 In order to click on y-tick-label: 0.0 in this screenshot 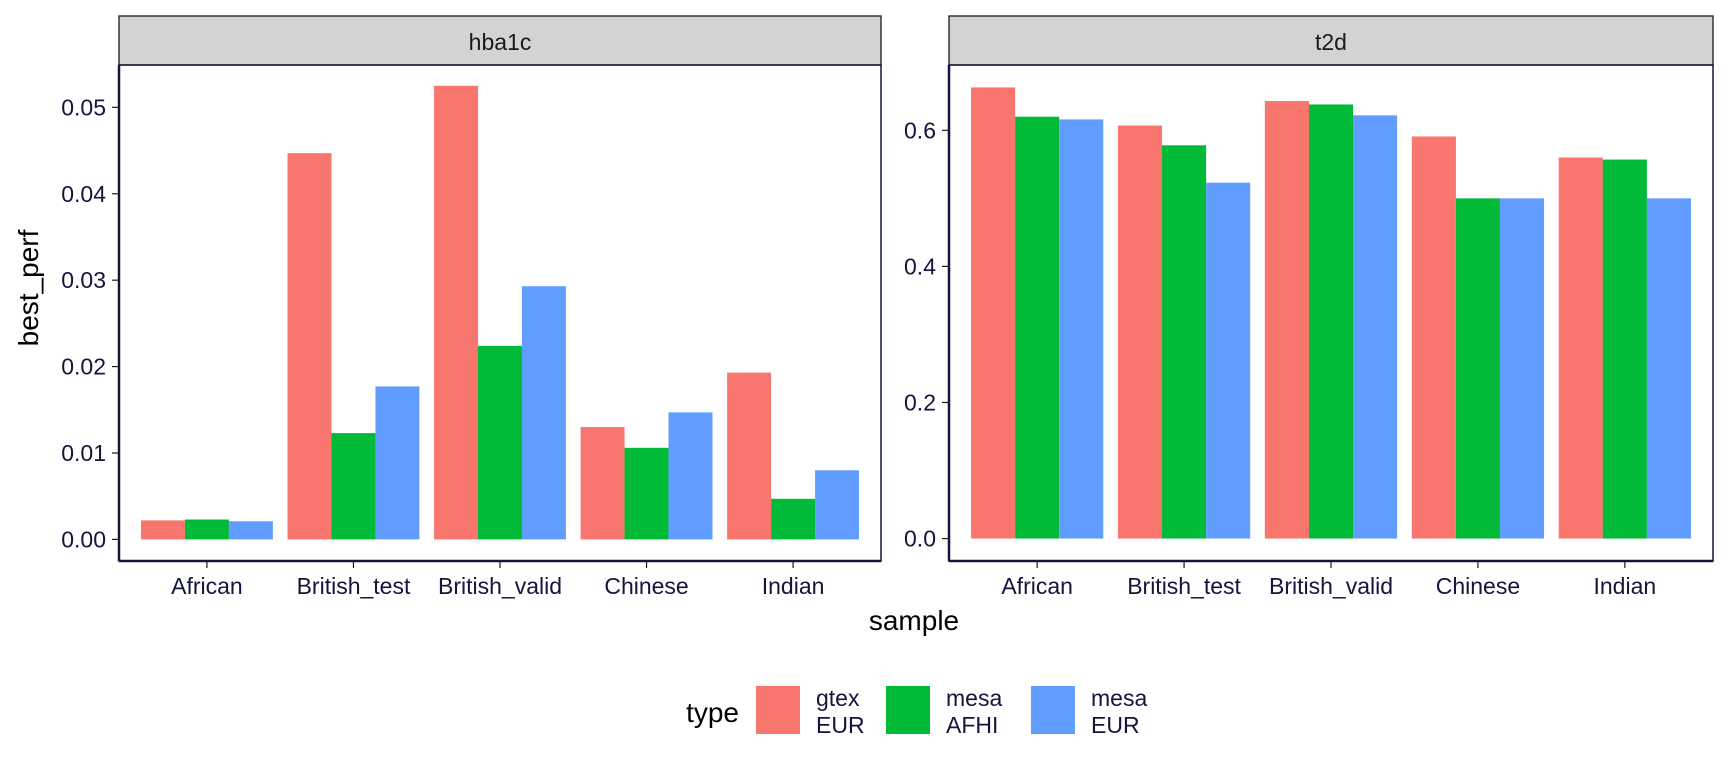, I will do `click(920, 539)`.